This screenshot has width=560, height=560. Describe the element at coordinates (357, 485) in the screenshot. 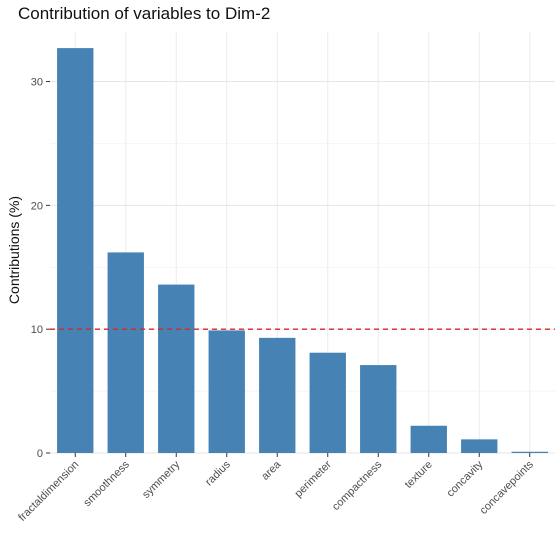

I see `x-tick-label: compactness` at that location.